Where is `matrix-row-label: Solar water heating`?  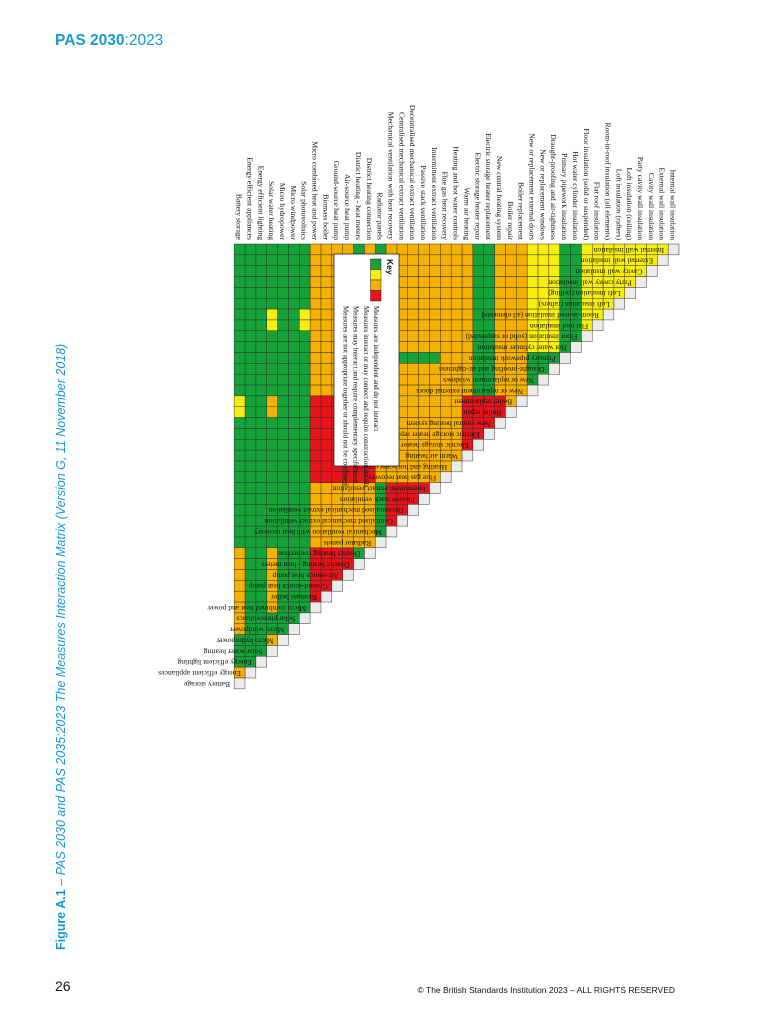 matrix-row-label: Solar water heating is located at coordinates (271, 210).